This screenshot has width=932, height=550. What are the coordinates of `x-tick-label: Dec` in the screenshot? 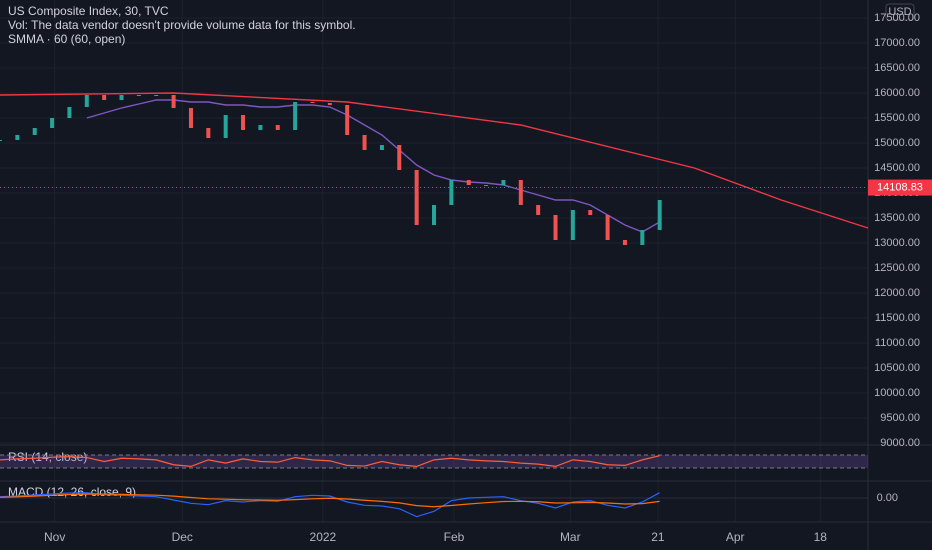 It's located at (182, 537).